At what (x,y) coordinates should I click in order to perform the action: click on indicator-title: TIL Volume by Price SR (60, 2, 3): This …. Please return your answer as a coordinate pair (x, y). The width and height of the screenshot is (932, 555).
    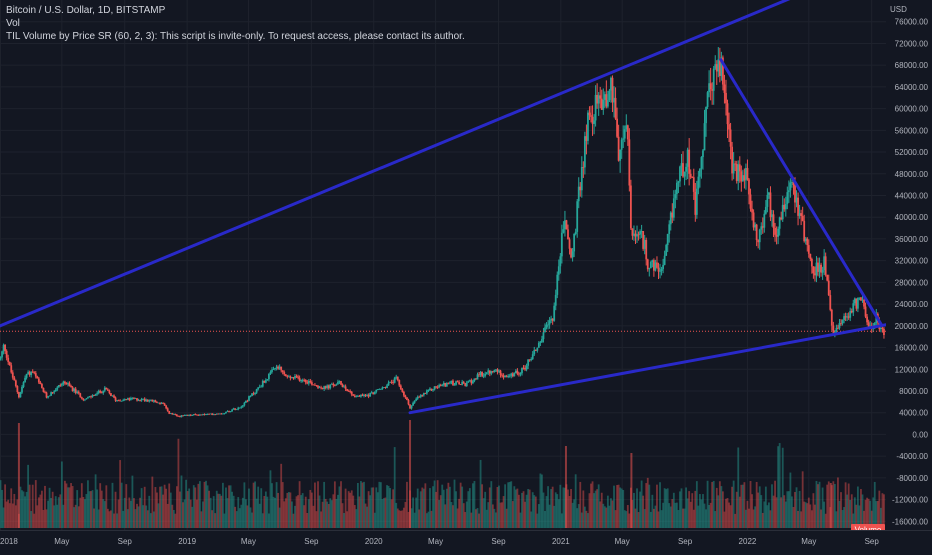
    Looking at the image, I should click on (235, 36).